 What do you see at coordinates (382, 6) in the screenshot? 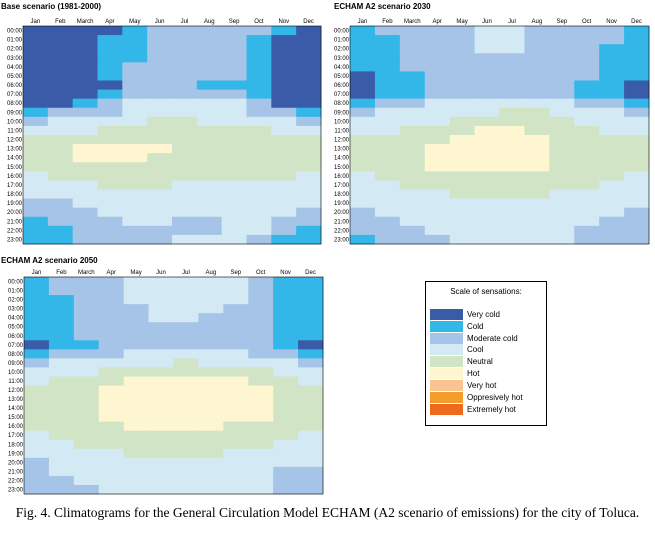
I see `chart-title: ECHAM A2 scenario 2030` at bounding box center [382, 6].